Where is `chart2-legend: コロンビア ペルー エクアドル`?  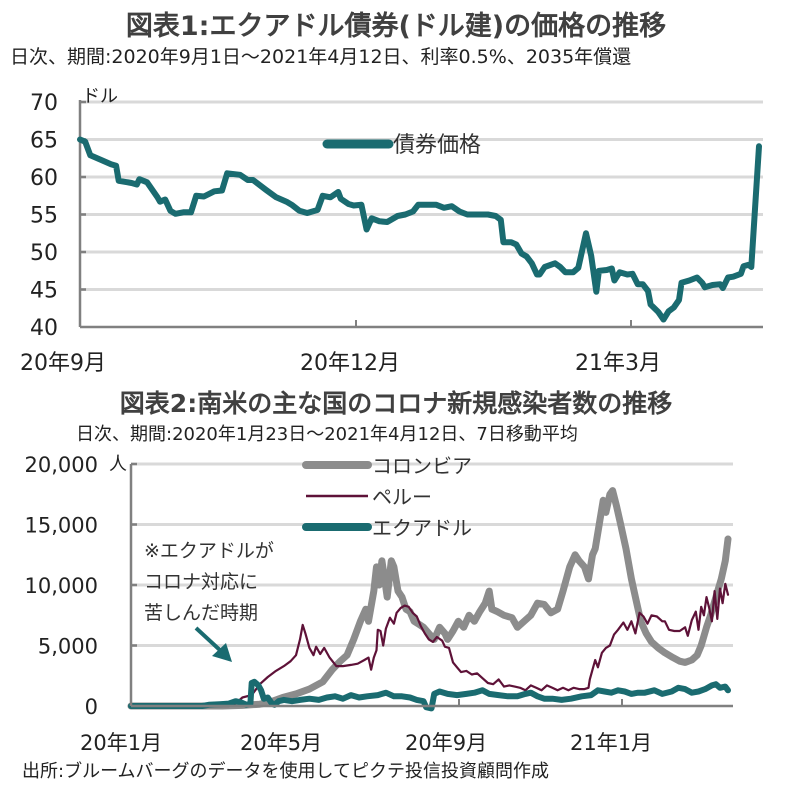 chart2-legend: コロンビア ペルー エクアドル is located at coordinates (387, 497).